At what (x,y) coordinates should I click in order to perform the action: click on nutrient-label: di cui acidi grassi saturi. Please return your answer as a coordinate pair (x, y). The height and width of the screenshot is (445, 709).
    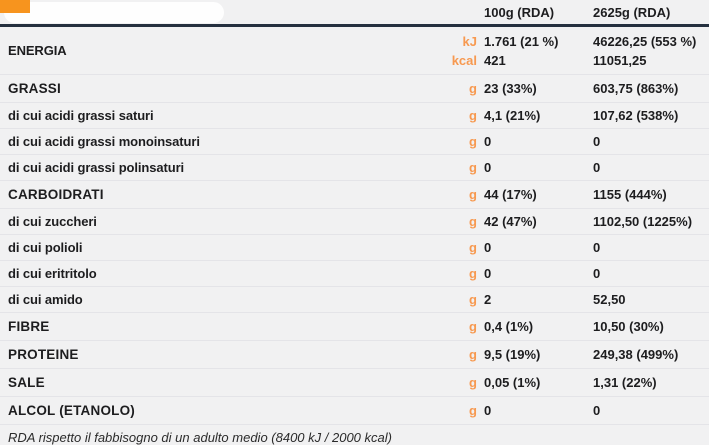
    Looking at the image, I should click on (81, 115).